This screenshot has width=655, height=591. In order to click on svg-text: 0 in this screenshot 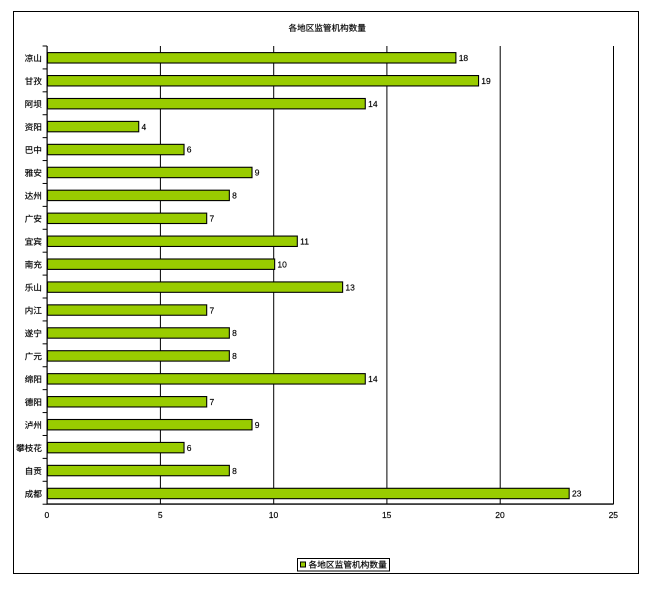, I will do `click(47, 515)`.